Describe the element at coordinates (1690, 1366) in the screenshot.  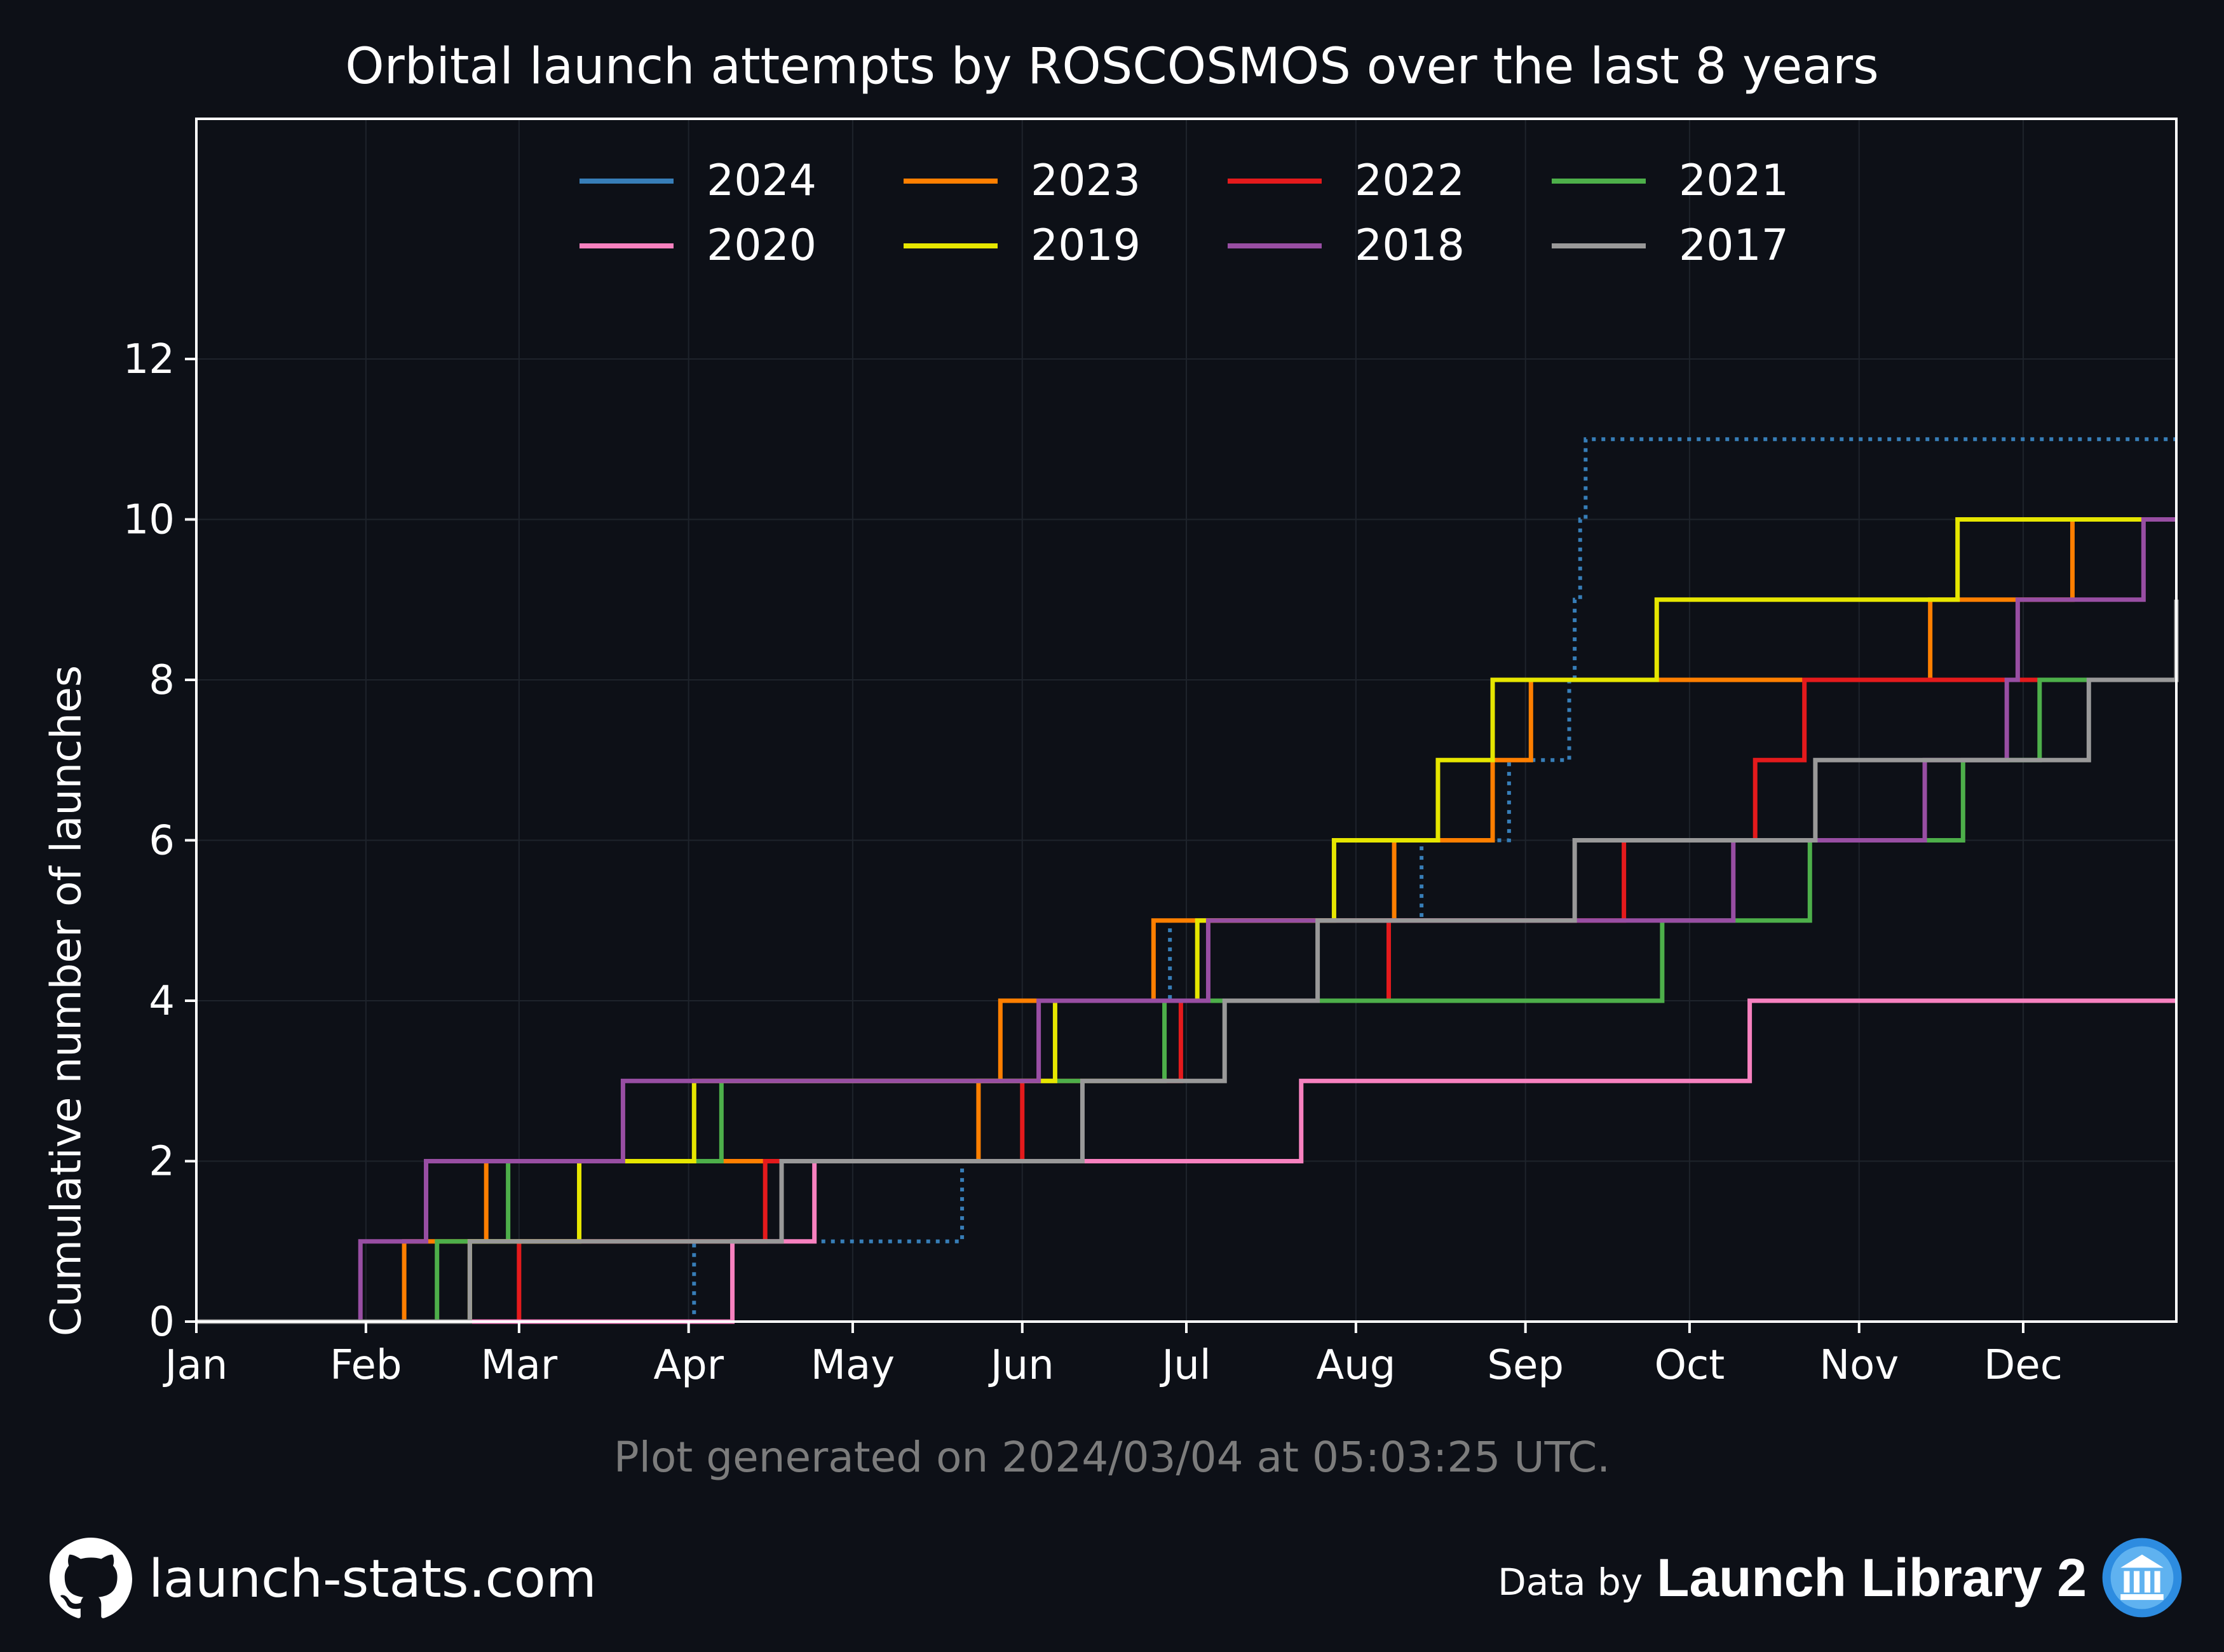
I see `x-tick-label: Oct` at that location.